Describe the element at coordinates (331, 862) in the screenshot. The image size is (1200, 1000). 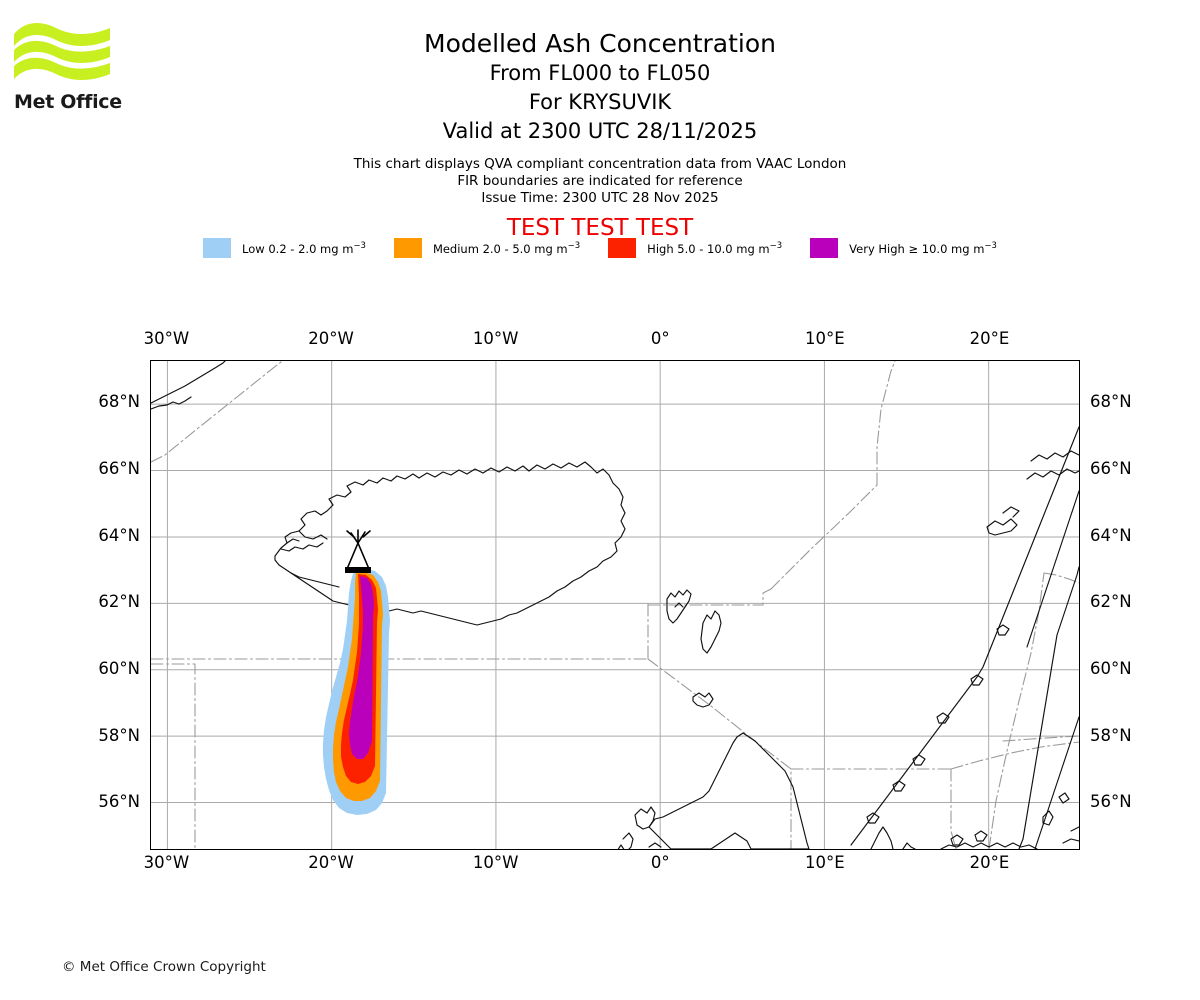
I see `x-tick-label-bottom-1: 20°W` at that location.